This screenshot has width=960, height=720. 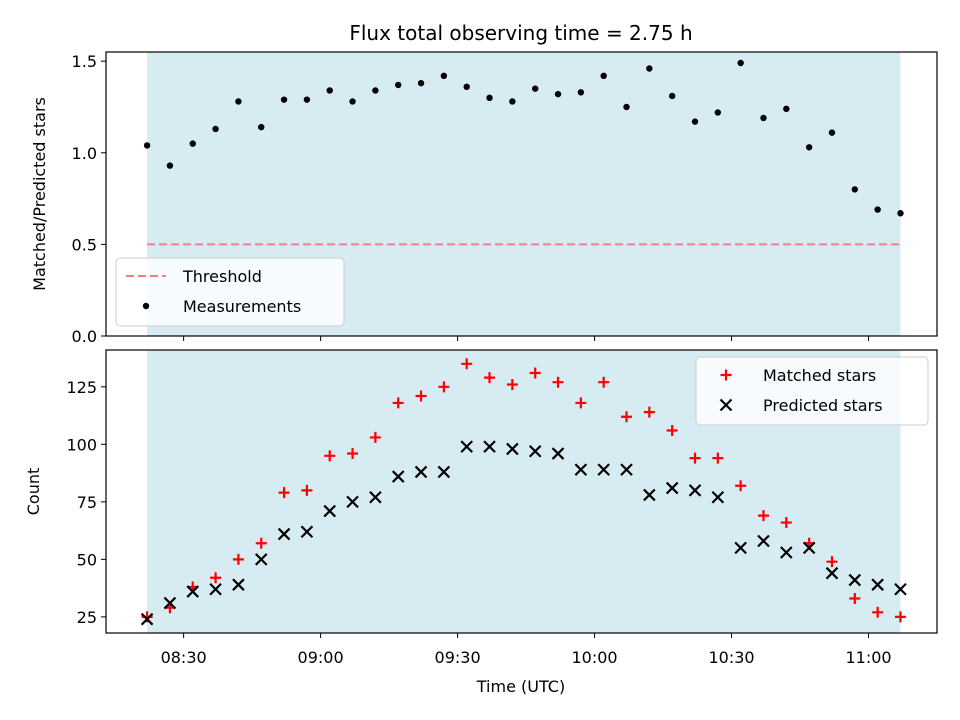 I want to click on chart-title: Flux total observing time = 2.75 h, so click(x=520, y=33).